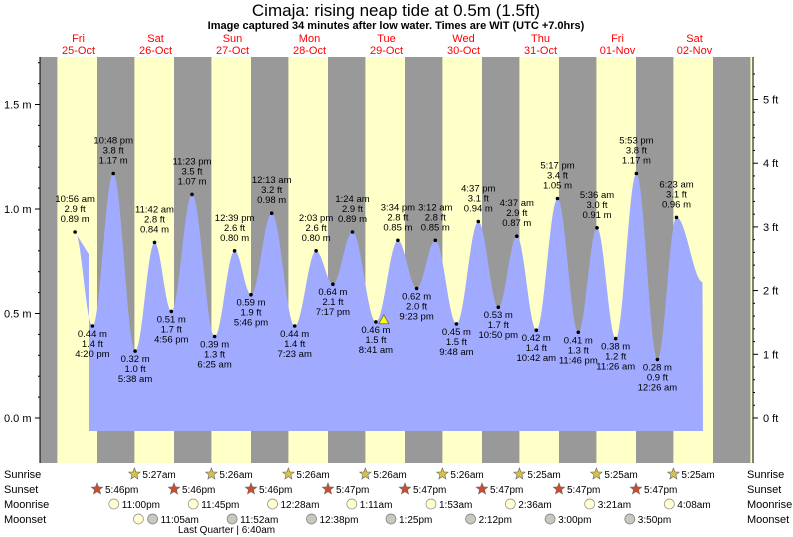 The height and width of the screenshot is (537, 793). Describe the element at coordinates (676, 194) in the screenshot. I see `tide-label-line: 3.1 ft` at that location.